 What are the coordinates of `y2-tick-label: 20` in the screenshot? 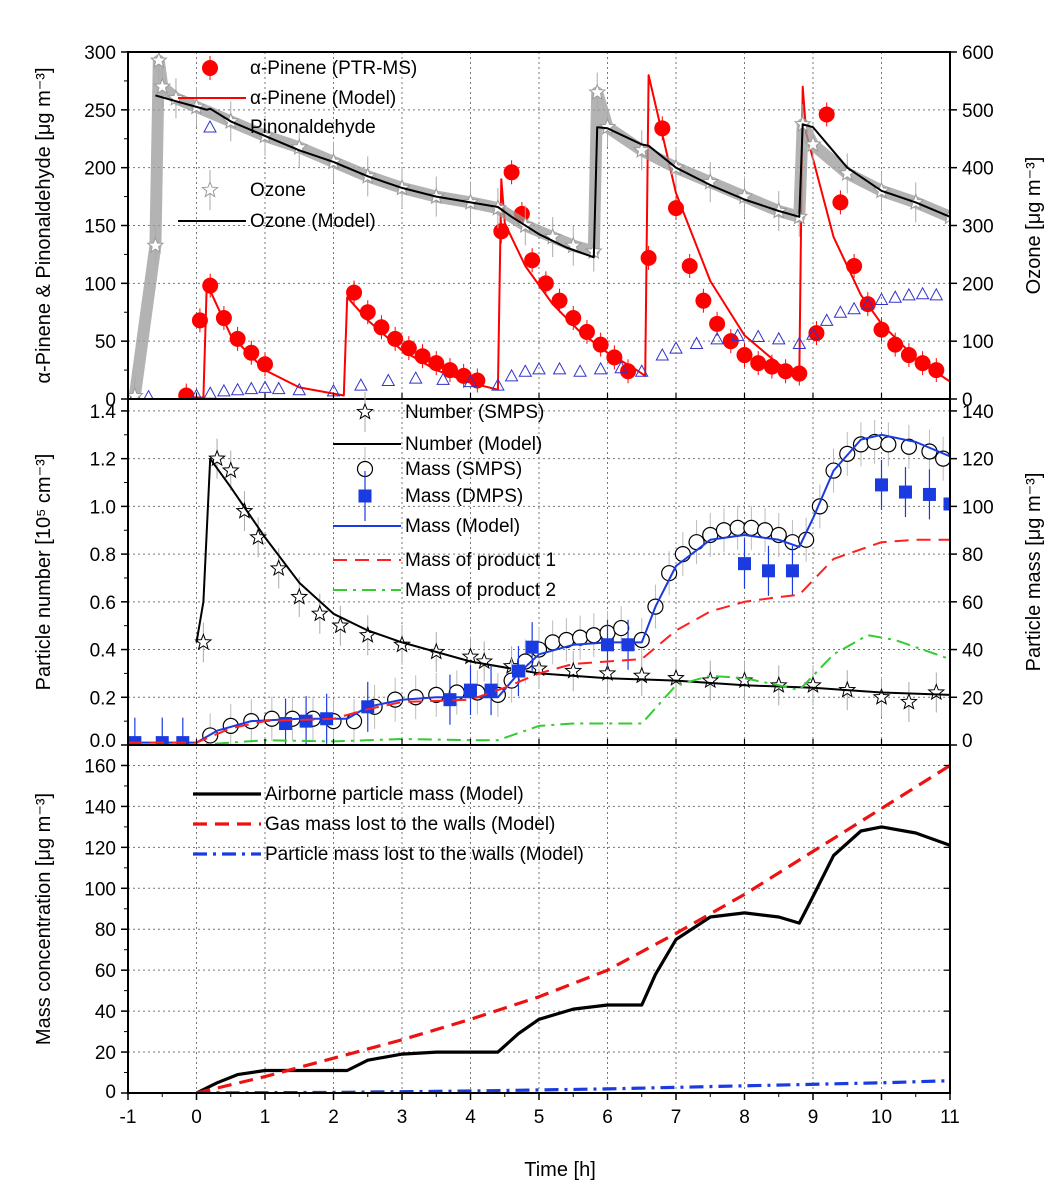 It's located at (972, 698).